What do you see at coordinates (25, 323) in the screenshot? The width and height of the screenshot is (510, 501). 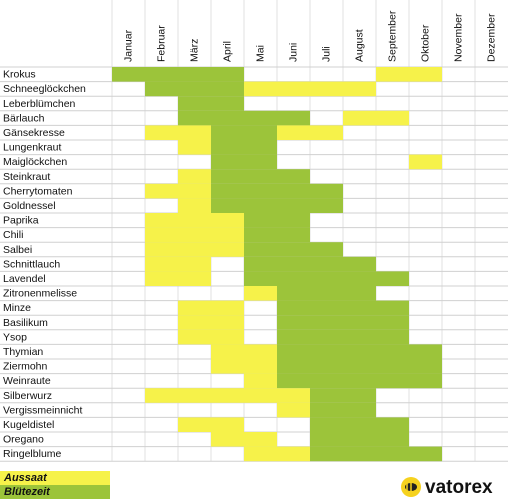 I see `row-label: Basilikum` at bounding box center [25, 323].